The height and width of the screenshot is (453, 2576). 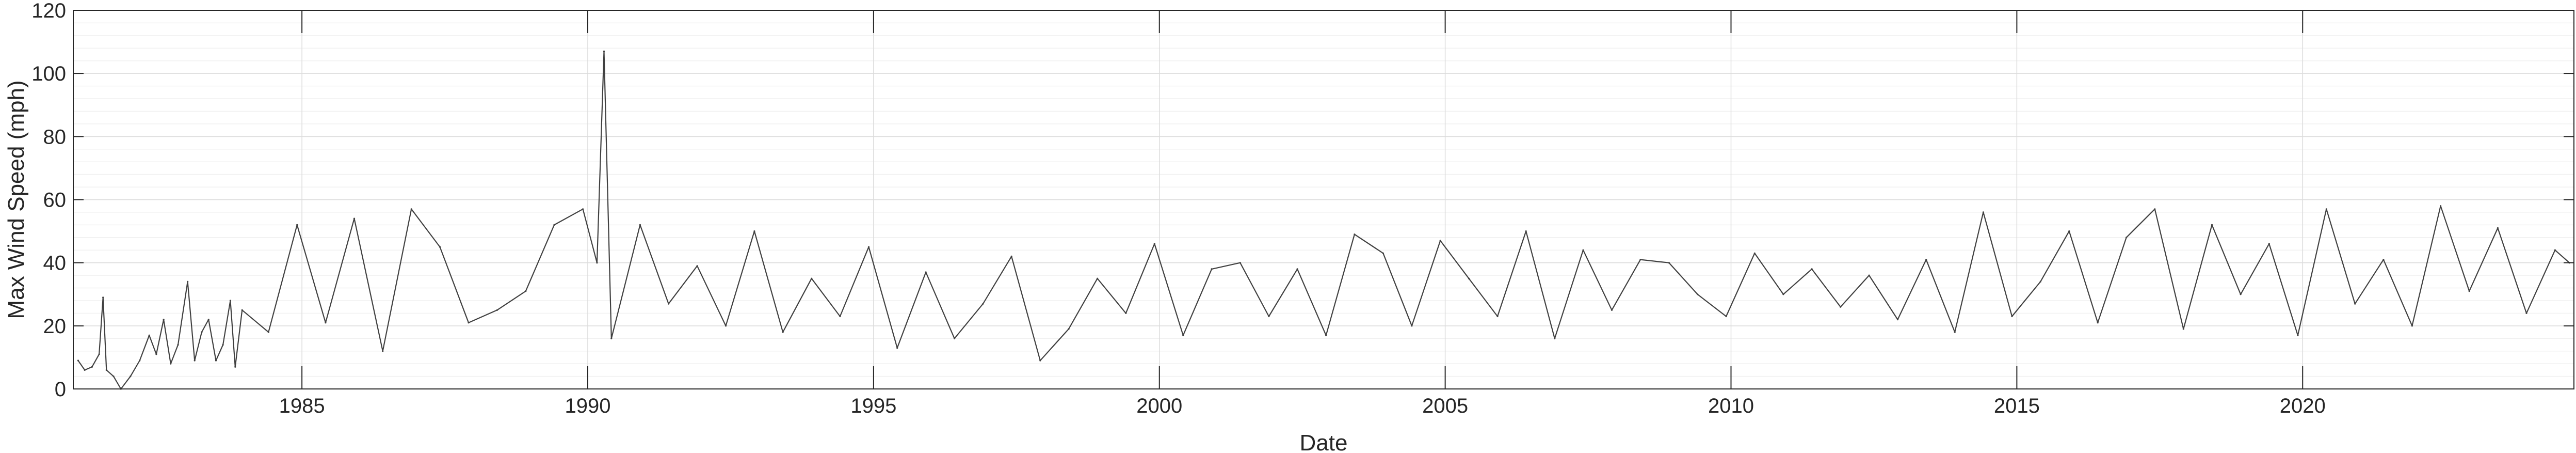 I want to click on y-tick-label: 20, so click(x=55, y=326).